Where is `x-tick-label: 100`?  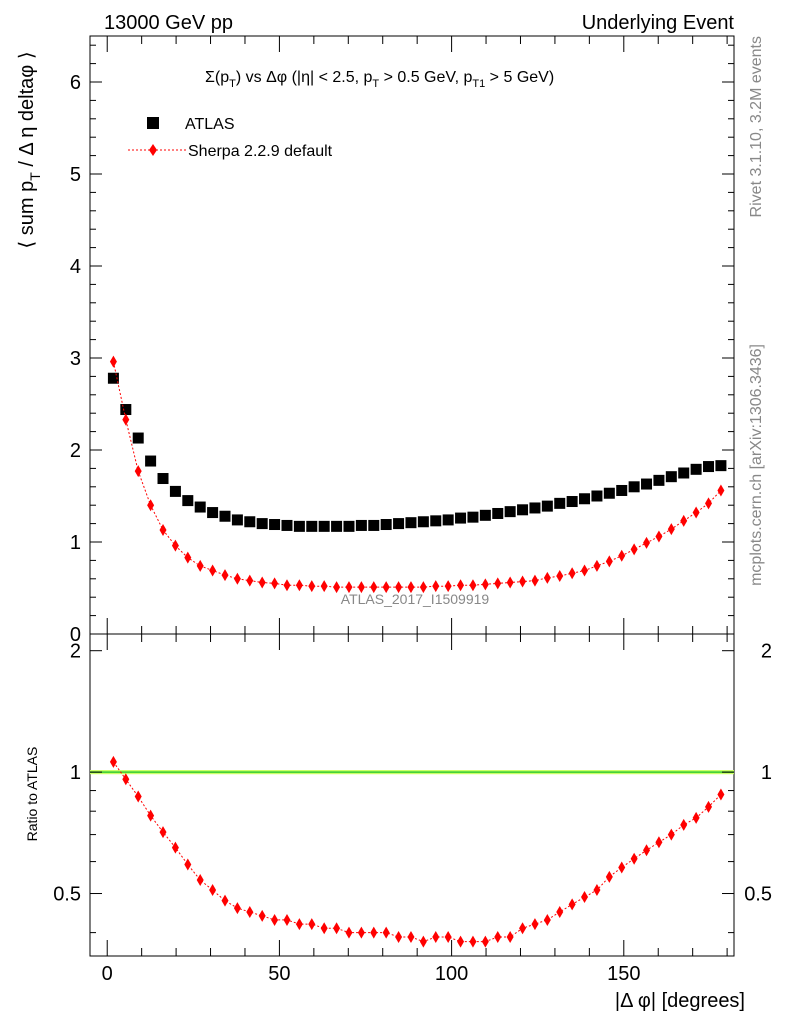
x-tick-label: 100 is located at coordinates (451, 974).